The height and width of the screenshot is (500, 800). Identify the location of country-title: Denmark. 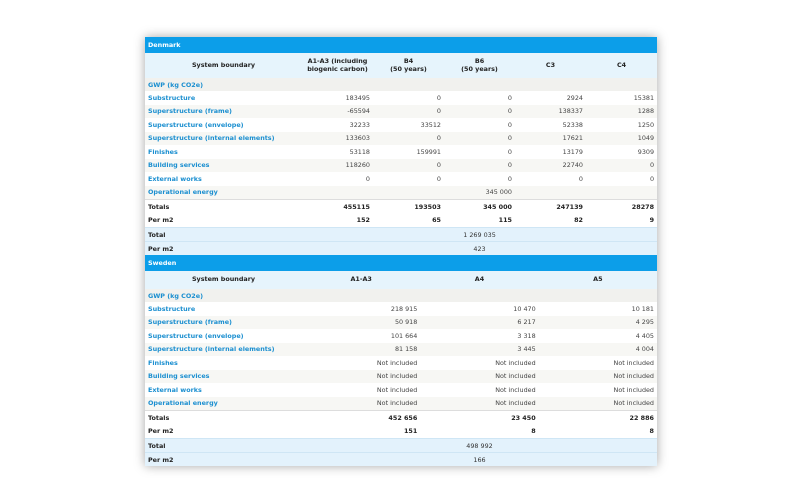
(401, 45).